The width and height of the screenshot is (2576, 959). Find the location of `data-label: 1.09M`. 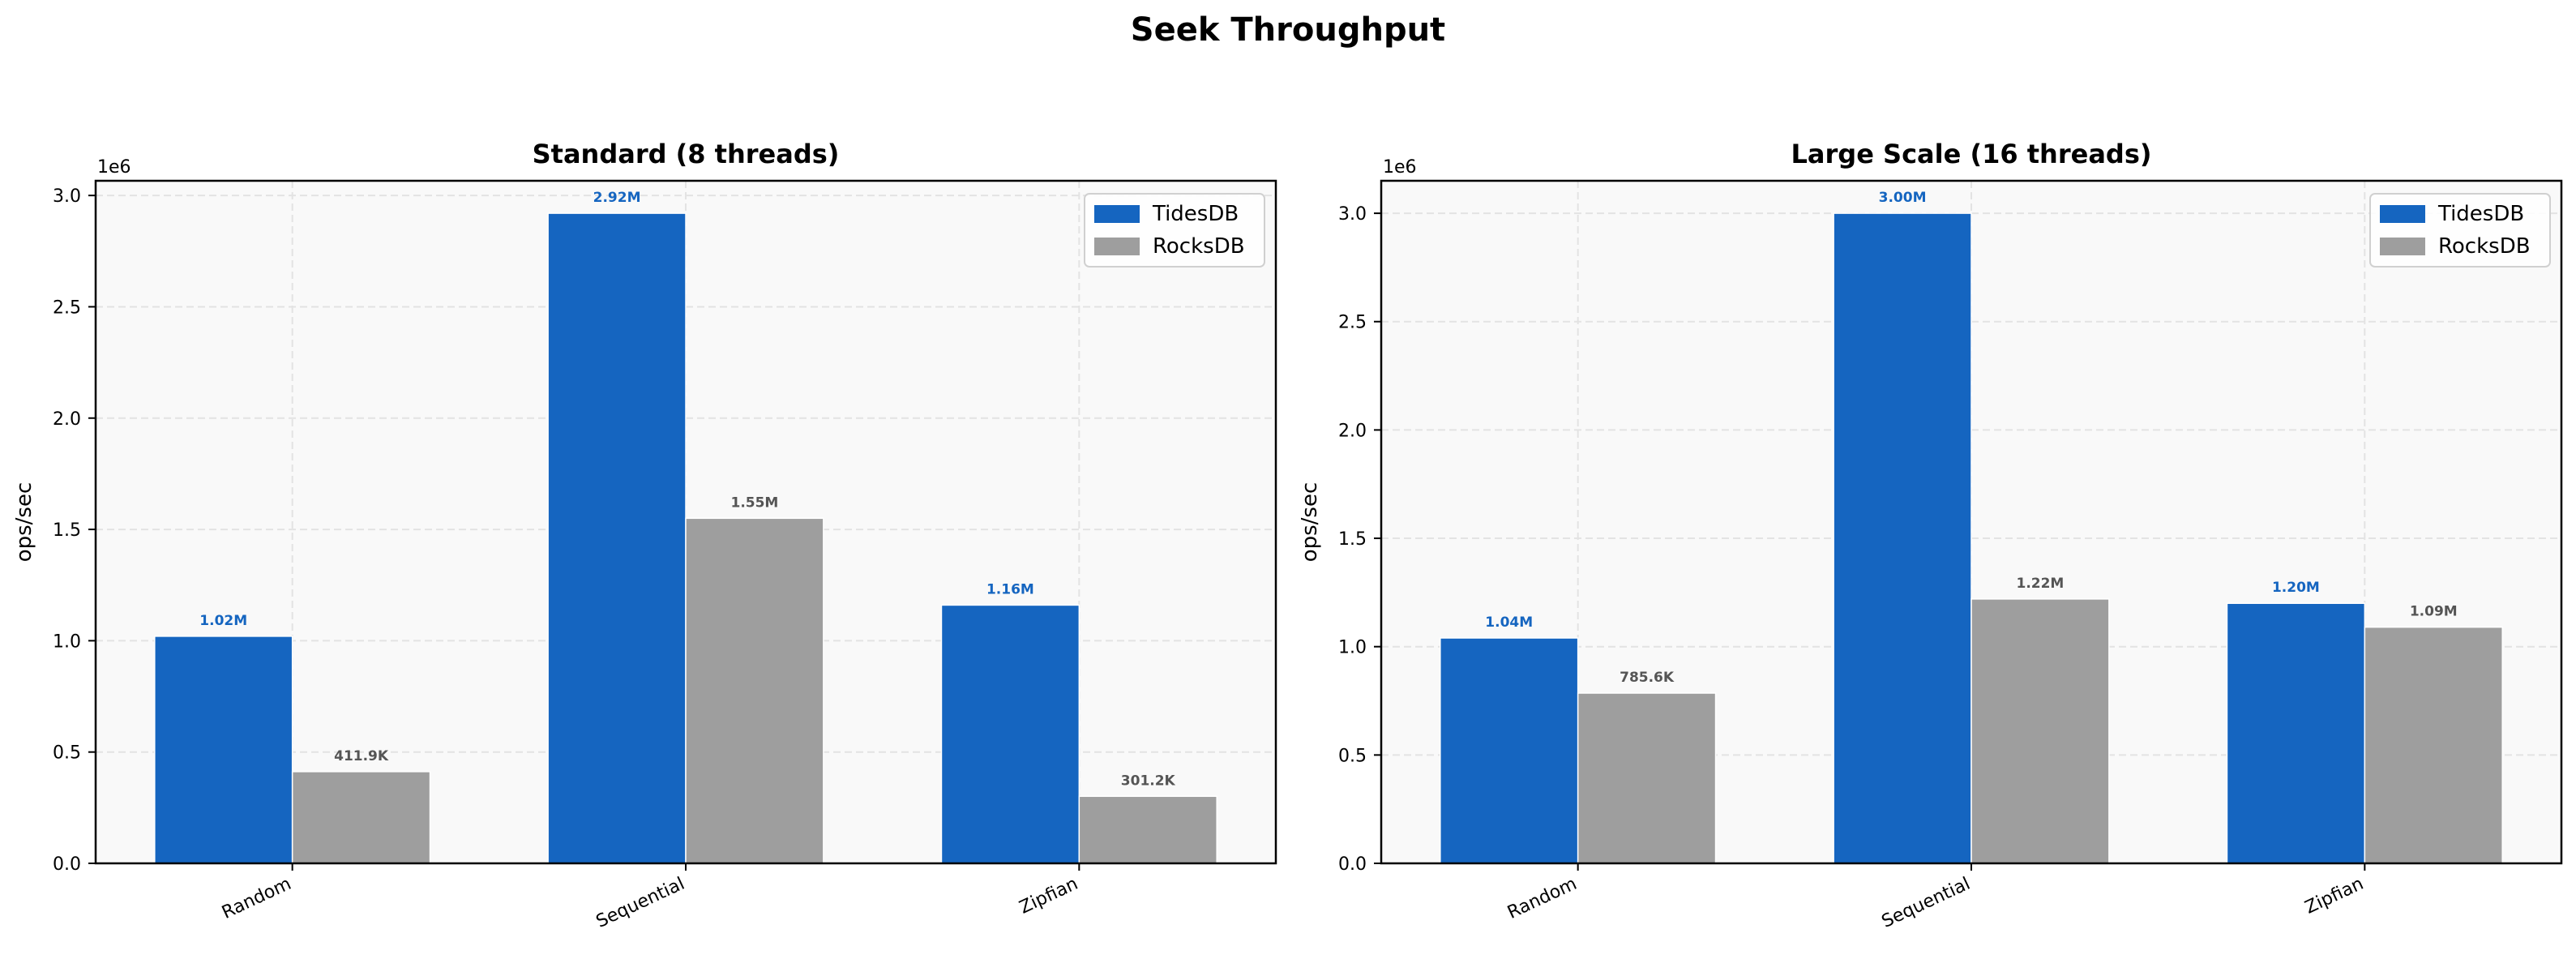

data-label: 1.09M is located at coordinates (2434, 612).